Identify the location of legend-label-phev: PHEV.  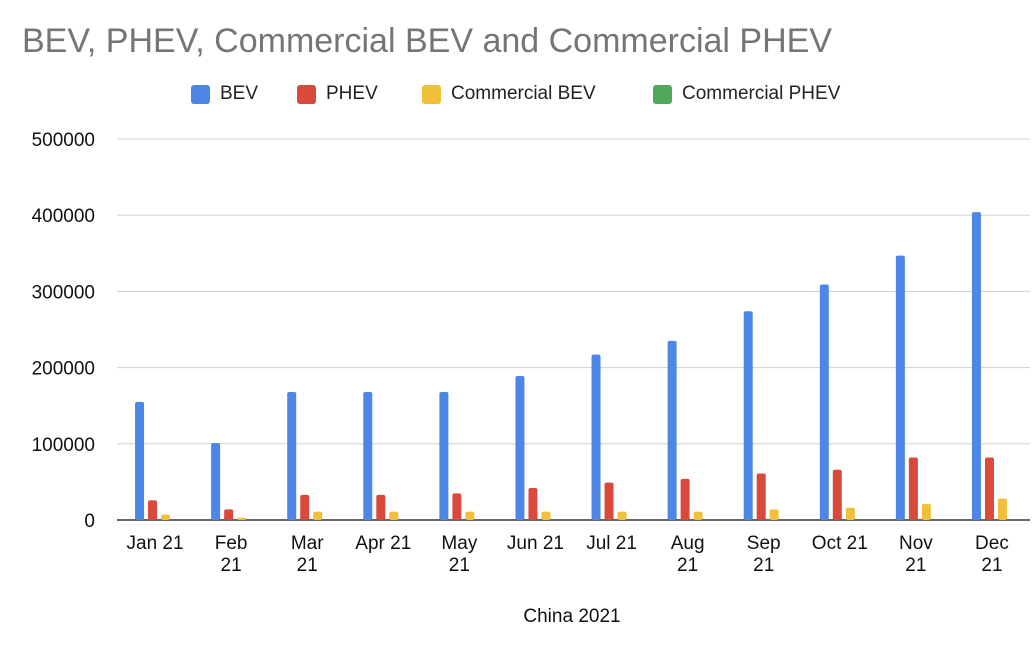
(352, 93).